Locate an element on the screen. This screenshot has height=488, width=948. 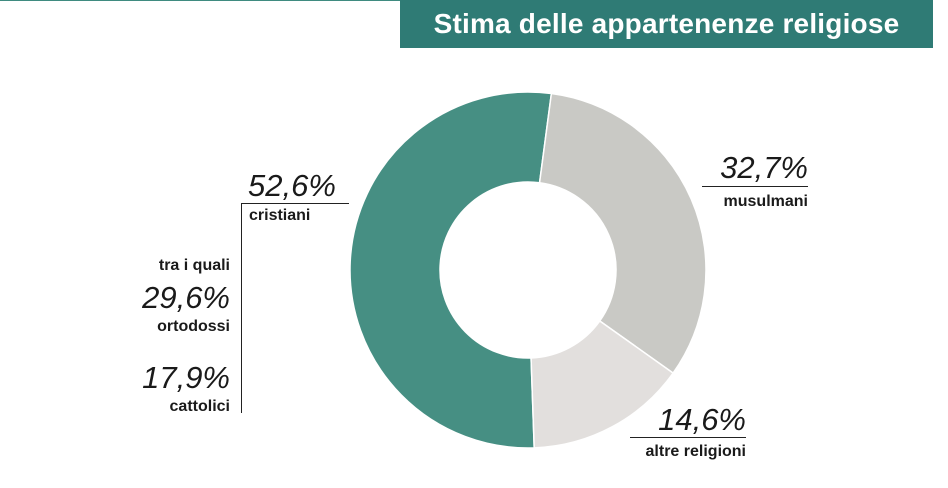
chart-title: Stima delle appartenenze religiose is located at coordinates (666, 24).